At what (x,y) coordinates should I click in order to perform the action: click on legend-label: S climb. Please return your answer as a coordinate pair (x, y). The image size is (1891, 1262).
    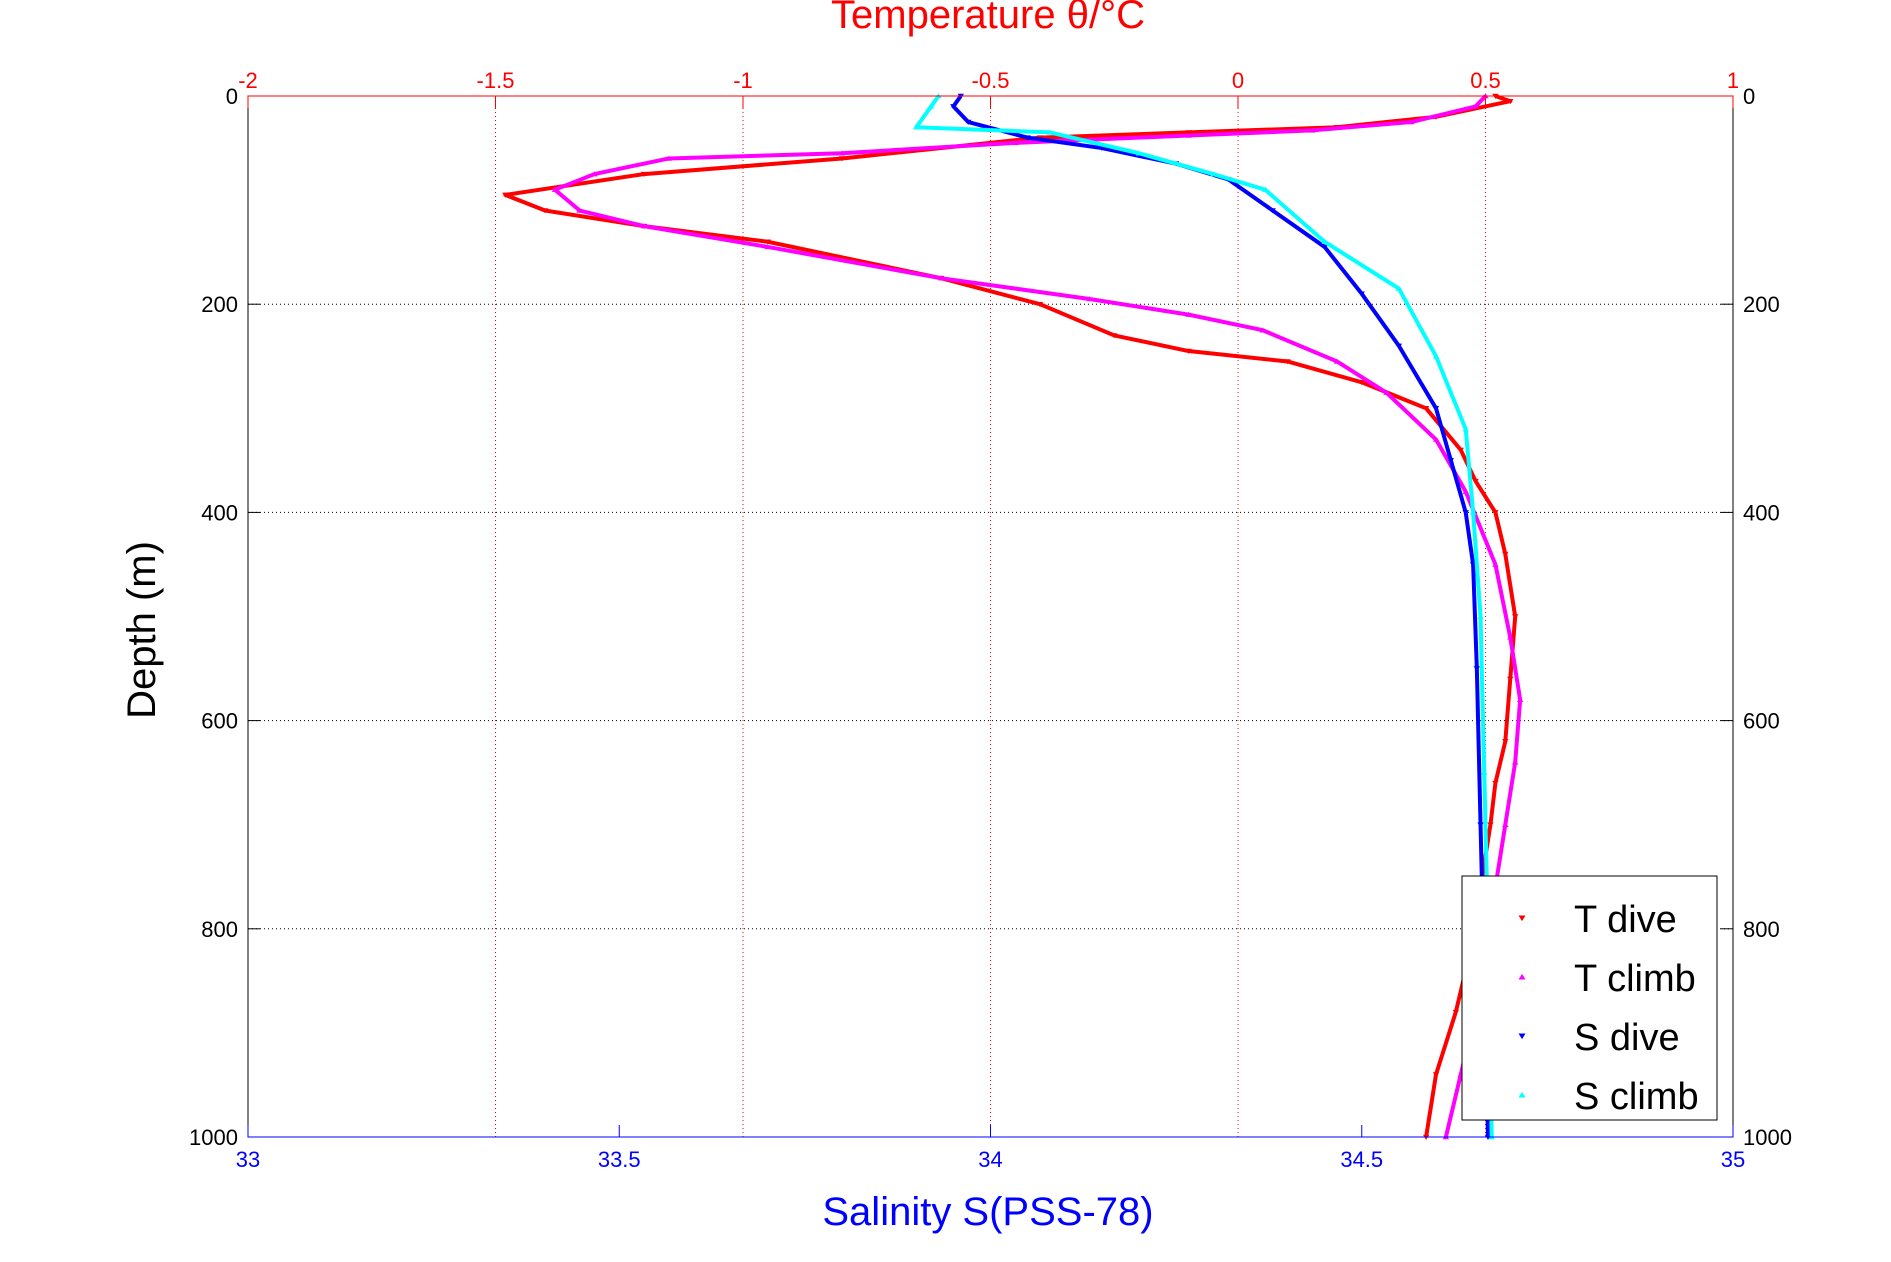
    Looking at the image, I should click on (1636, 1097).